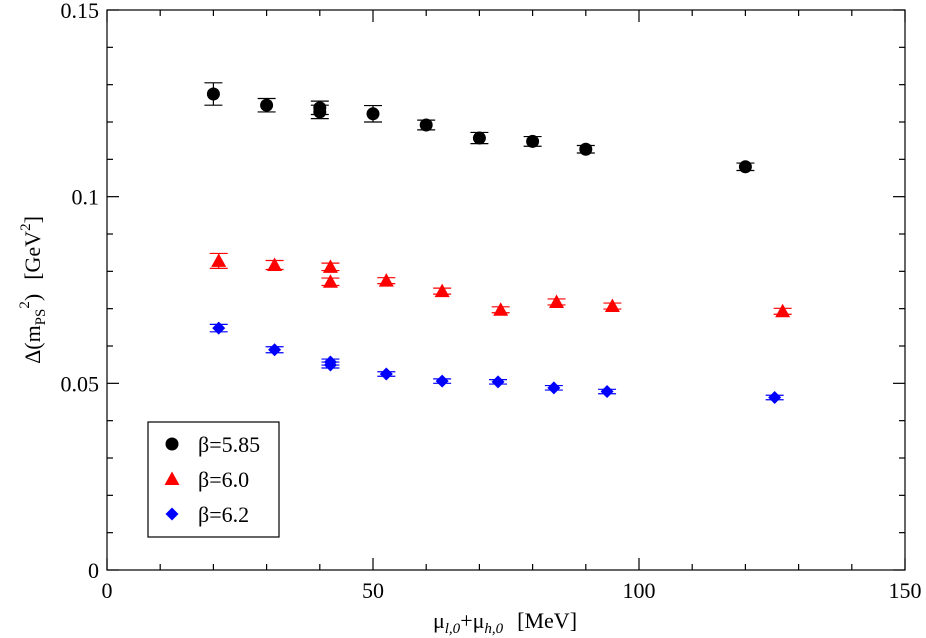  What do you see at coordinates (107, 590) in the screenshot?
I see `x-tick-label: 0` at bounding box center [107, 590].